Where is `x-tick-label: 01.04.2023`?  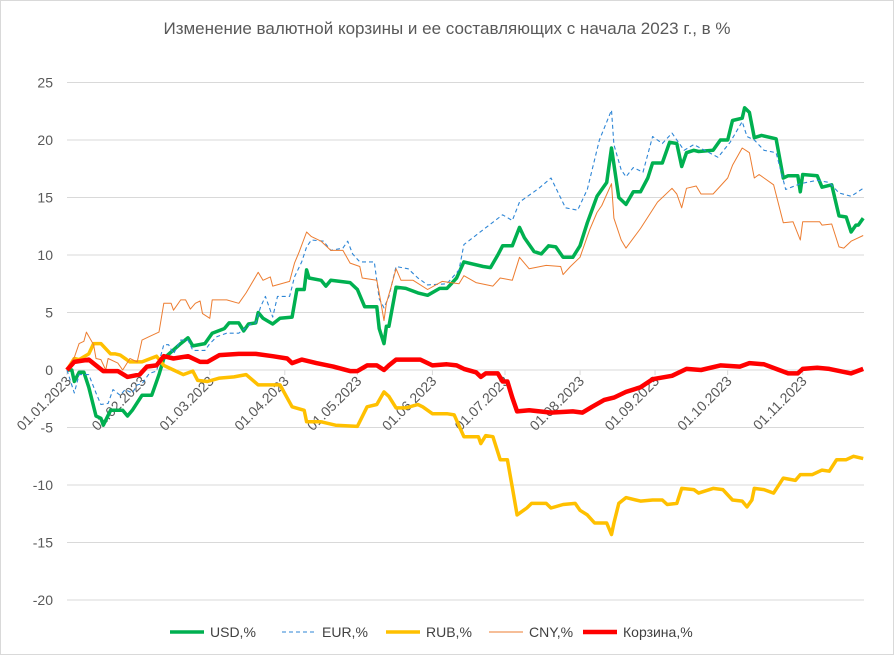
x-tick-label: 01.04.2023 is located at coordinates (261, 403).